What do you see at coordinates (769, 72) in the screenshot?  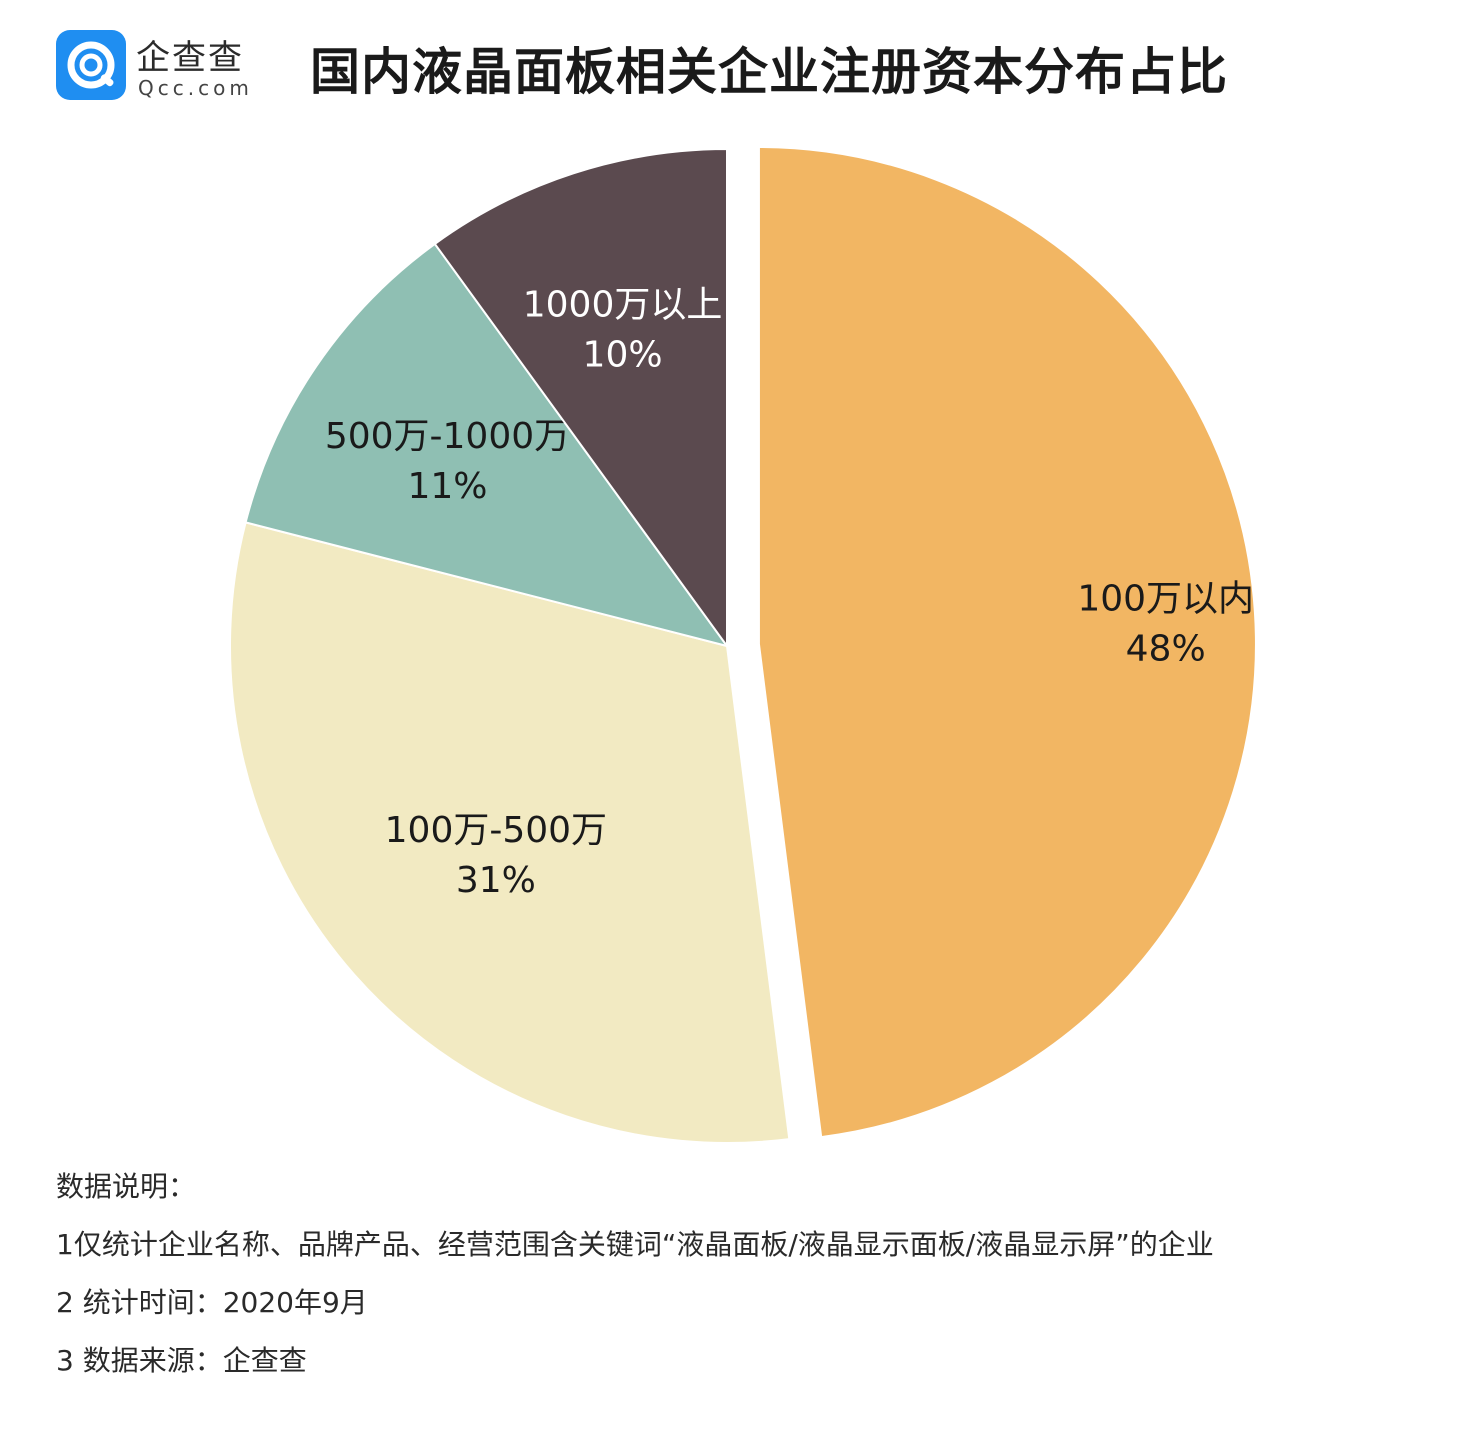 I see `chart-title: 国内液晶面板相关企业注册资本分布占比` at bounding box center [769, 72].